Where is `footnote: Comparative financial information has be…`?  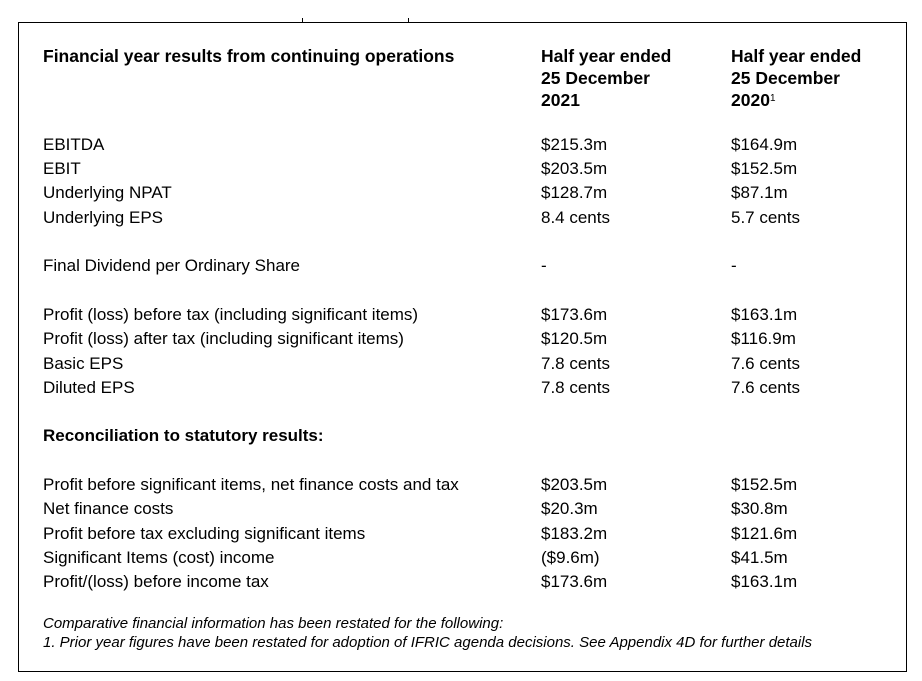
footnote: Comparative financial information has be… is located at coordinates (468, 633).